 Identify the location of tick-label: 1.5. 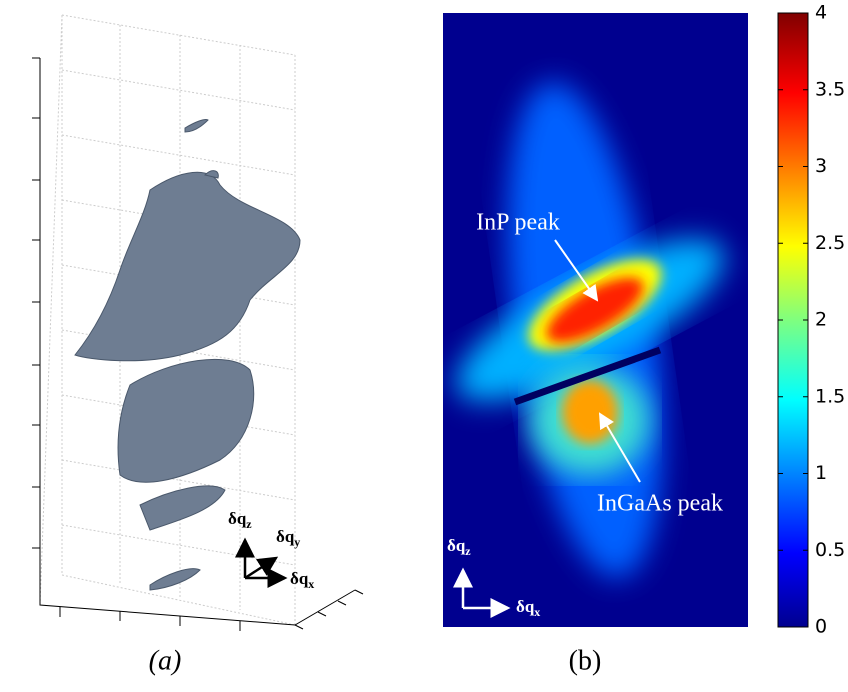
(830, 396).